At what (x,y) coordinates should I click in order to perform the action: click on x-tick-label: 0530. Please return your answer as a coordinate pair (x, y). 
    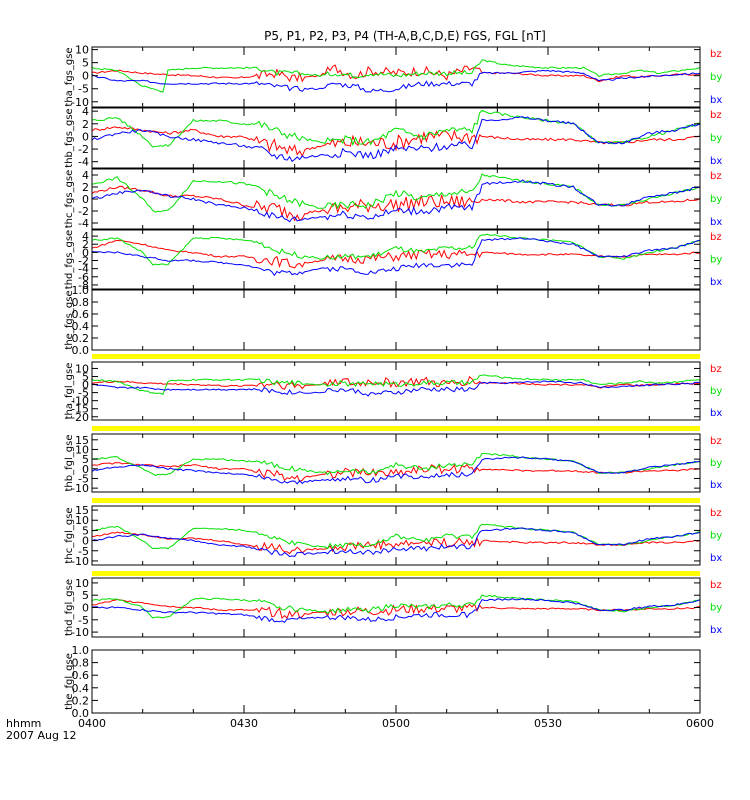
    Looking at the image, I should click on (548, 723).